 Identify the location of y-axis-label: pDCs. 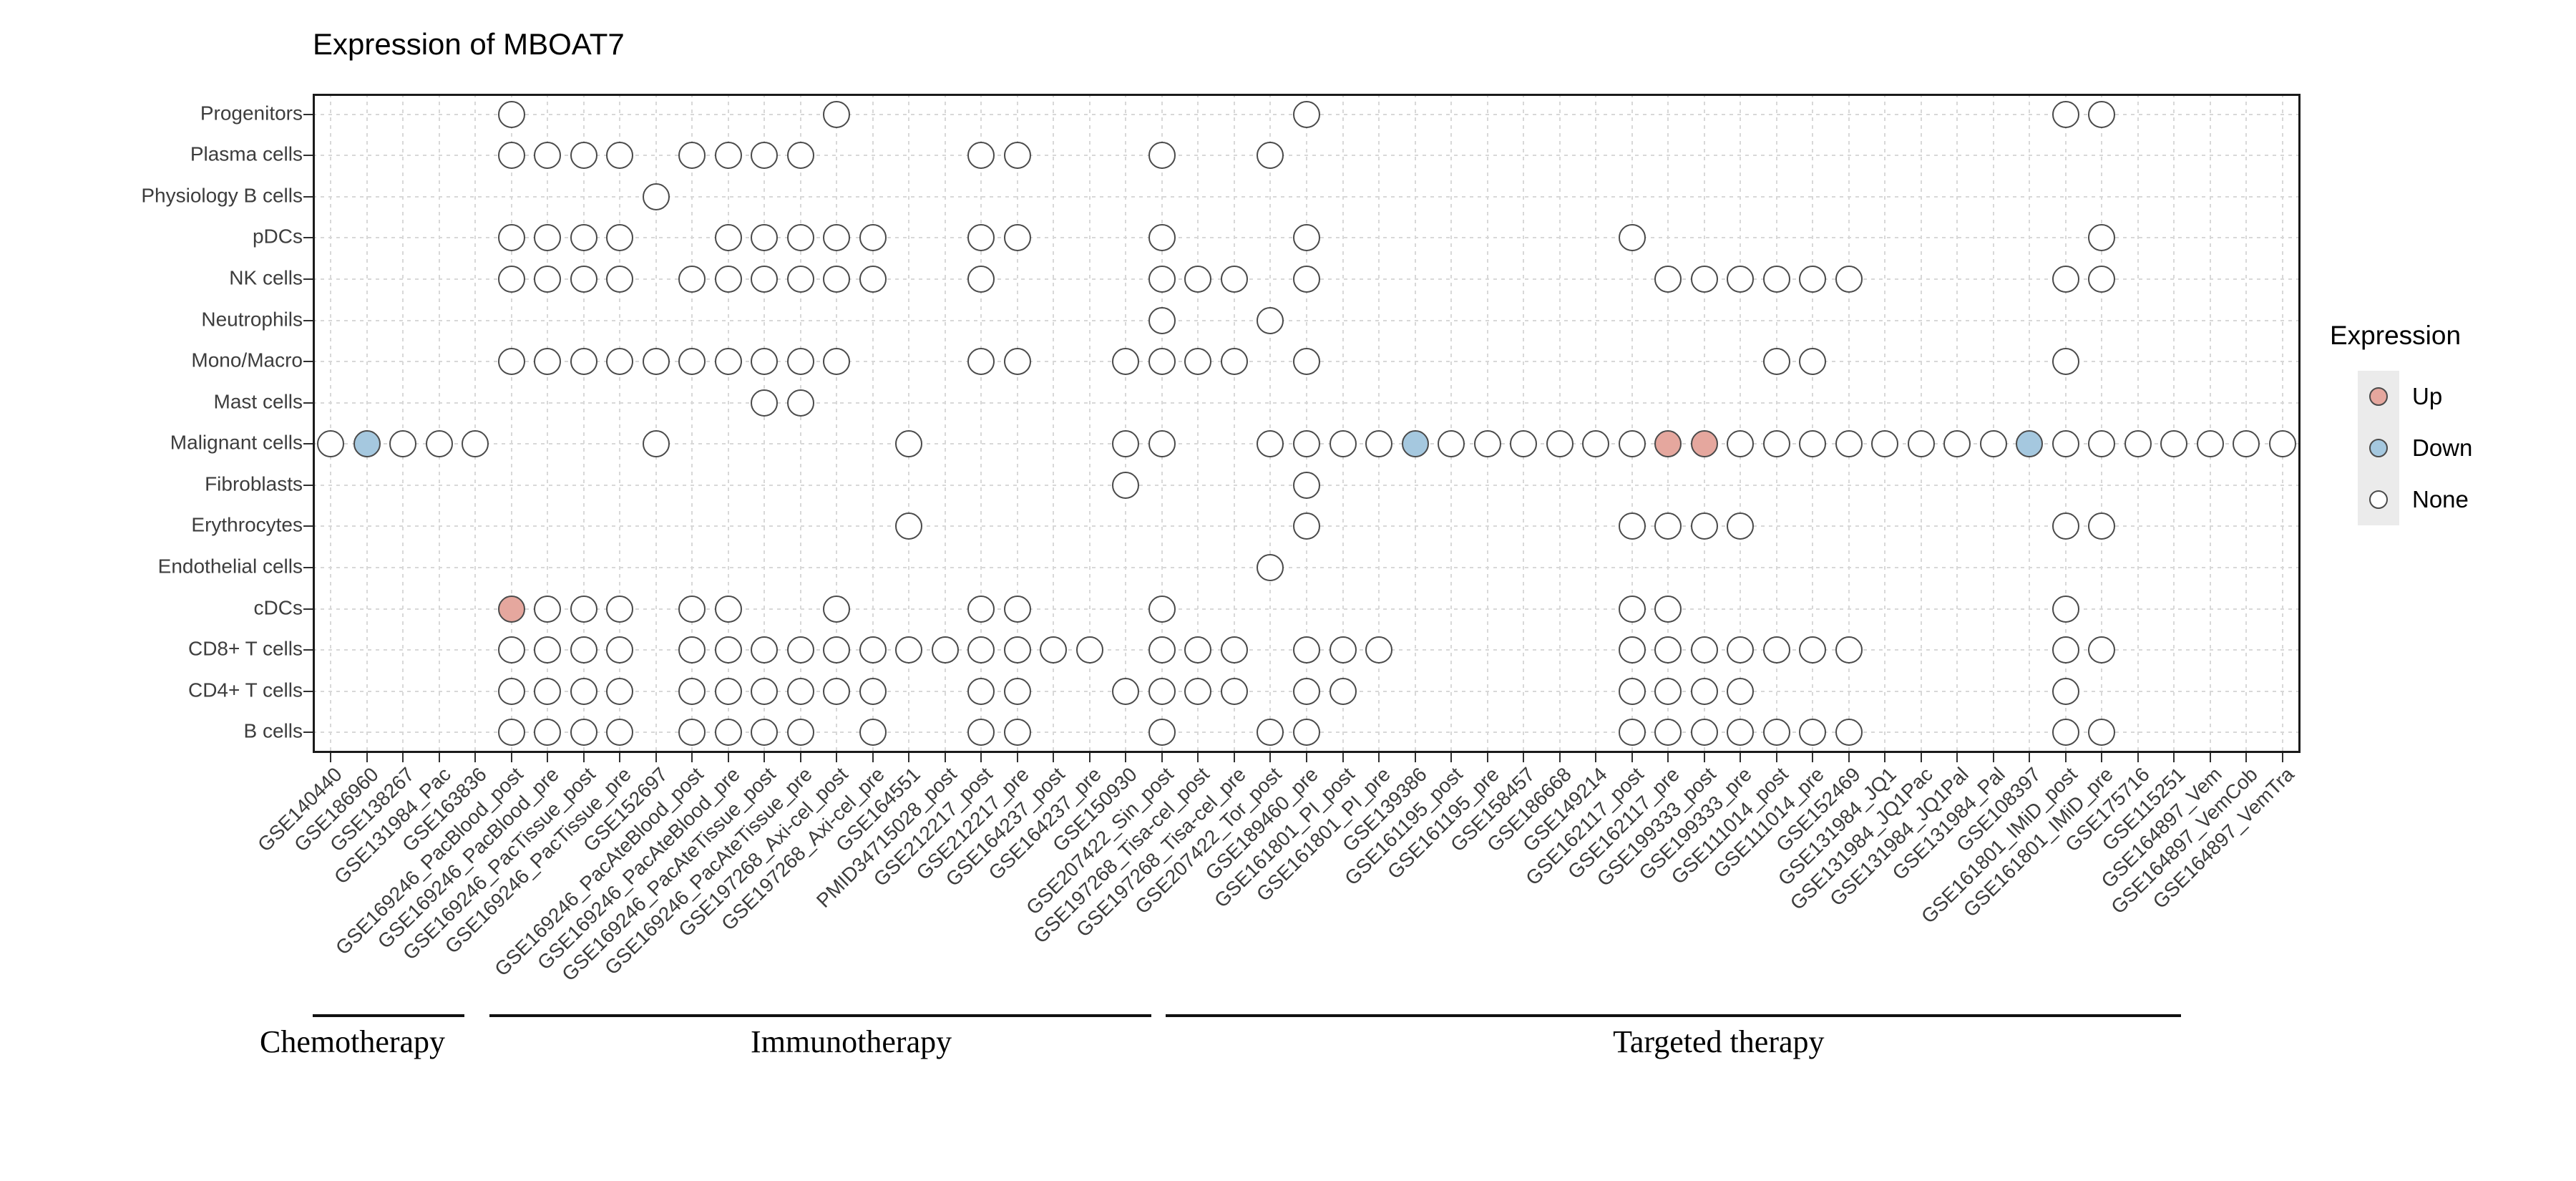
(277, 236).